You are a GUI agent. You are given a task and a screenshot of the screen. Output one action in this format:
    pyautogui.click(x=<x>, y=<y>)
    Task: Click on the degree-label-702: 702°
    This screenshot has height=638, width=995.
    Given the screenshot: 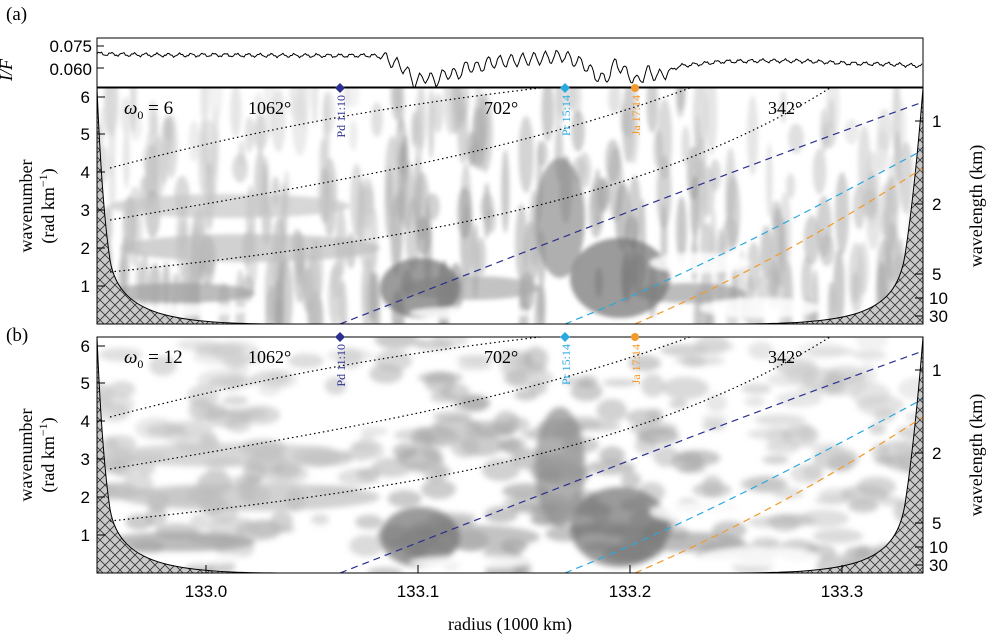 What is the action you would take?
    pyautogui.click(x=501, y=108)
    